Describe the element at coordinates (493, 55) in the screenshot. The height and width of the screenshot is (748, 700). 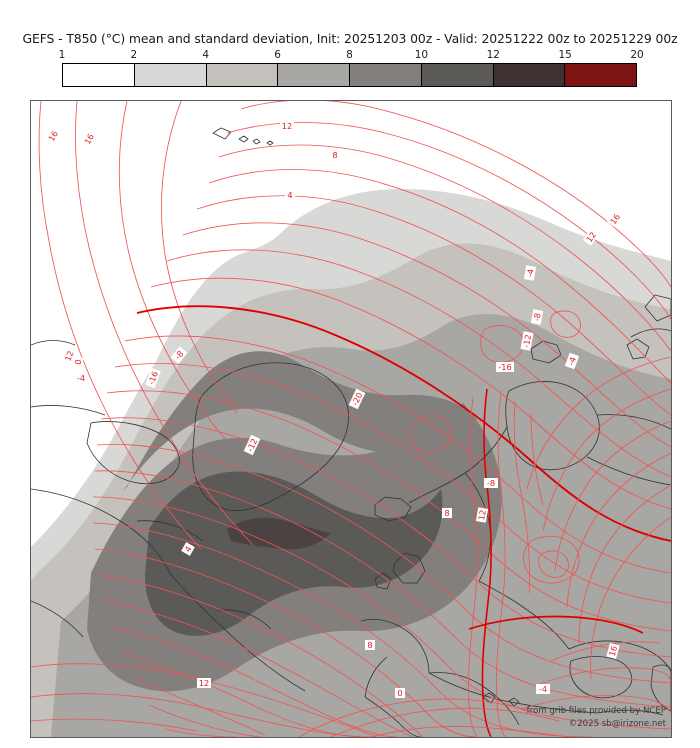
I see `colorbar-tick: 12` at that location.